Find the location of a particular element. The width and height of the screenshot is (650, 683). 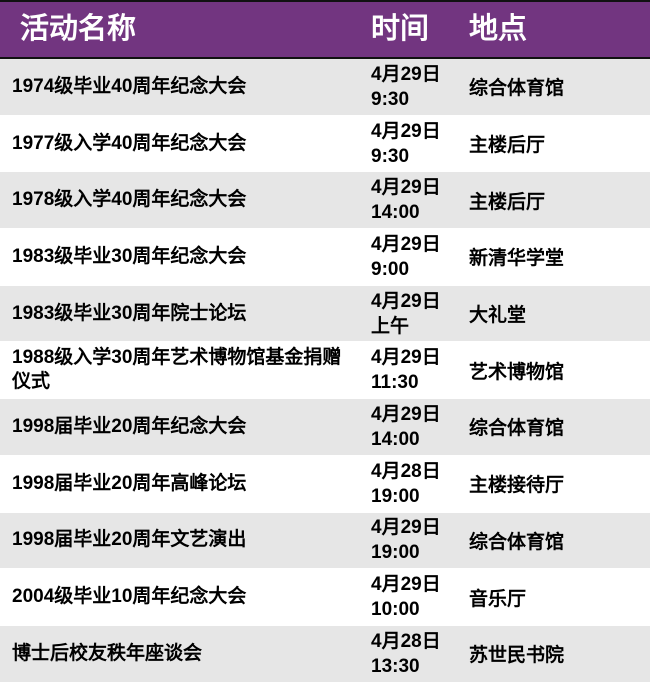

event-name: 2004级毕业10周年纪念大会 is located at coordinates (182, 597).